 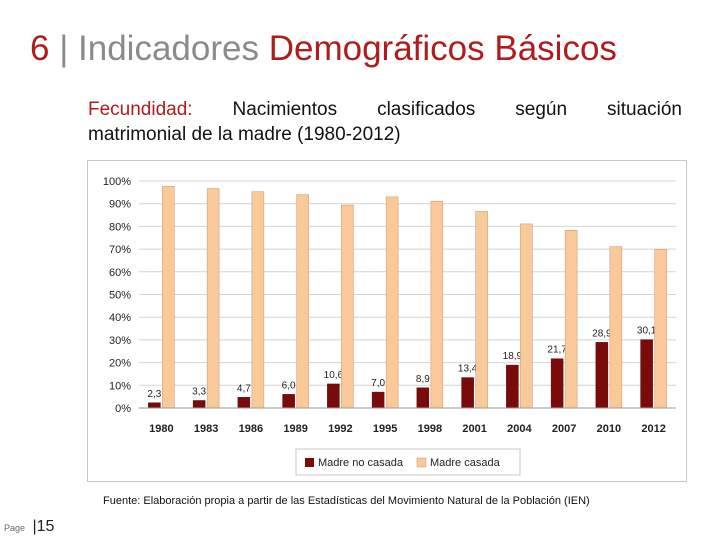 What do you see at coordinates (289, 385) in the screenshot?
I see `data-label: 6,0` at bounding box center [289, 385].